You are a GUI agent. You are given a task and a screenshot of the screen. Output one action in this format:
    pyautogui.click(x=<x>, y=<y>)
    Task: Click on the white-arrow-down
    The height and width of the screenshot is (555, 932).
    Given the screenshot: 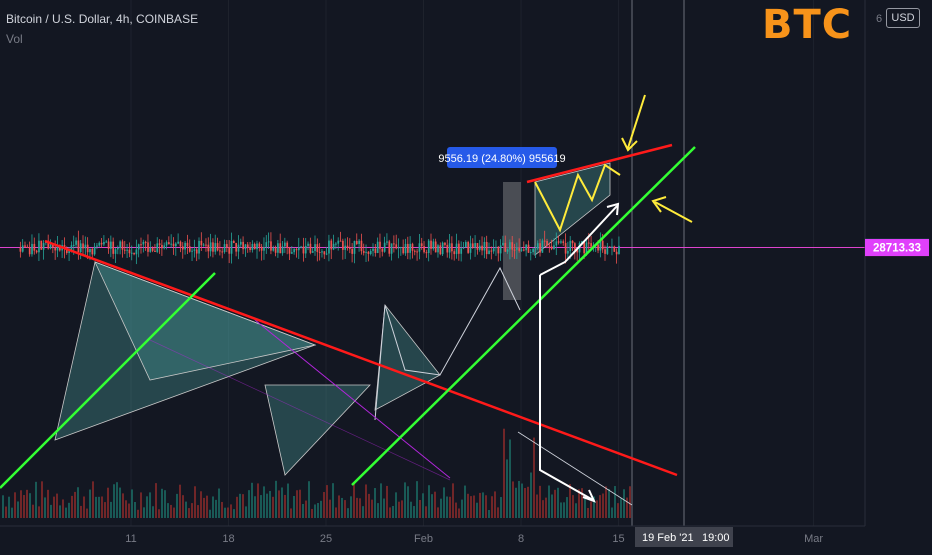 What is the action you would take?
    pyautogui.click(x=566, y=387)
    